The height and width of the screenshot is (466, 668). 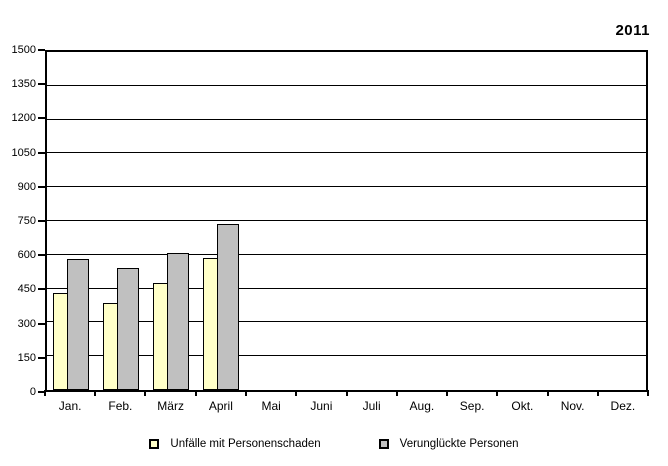 I want to click on y-tick-label-1500: 1500, so click(x=23, y=50).